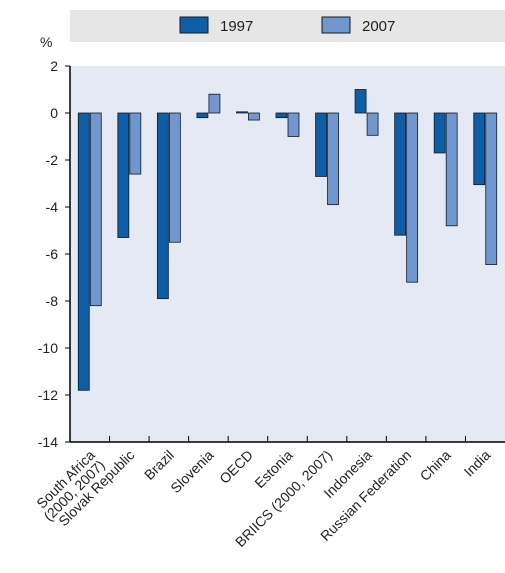 This screenshot has width=505, height=573. What do you see at coordinates (491, 188) in the screenshot?
I see `bar-2007-india` at bounding box center [491, 188].